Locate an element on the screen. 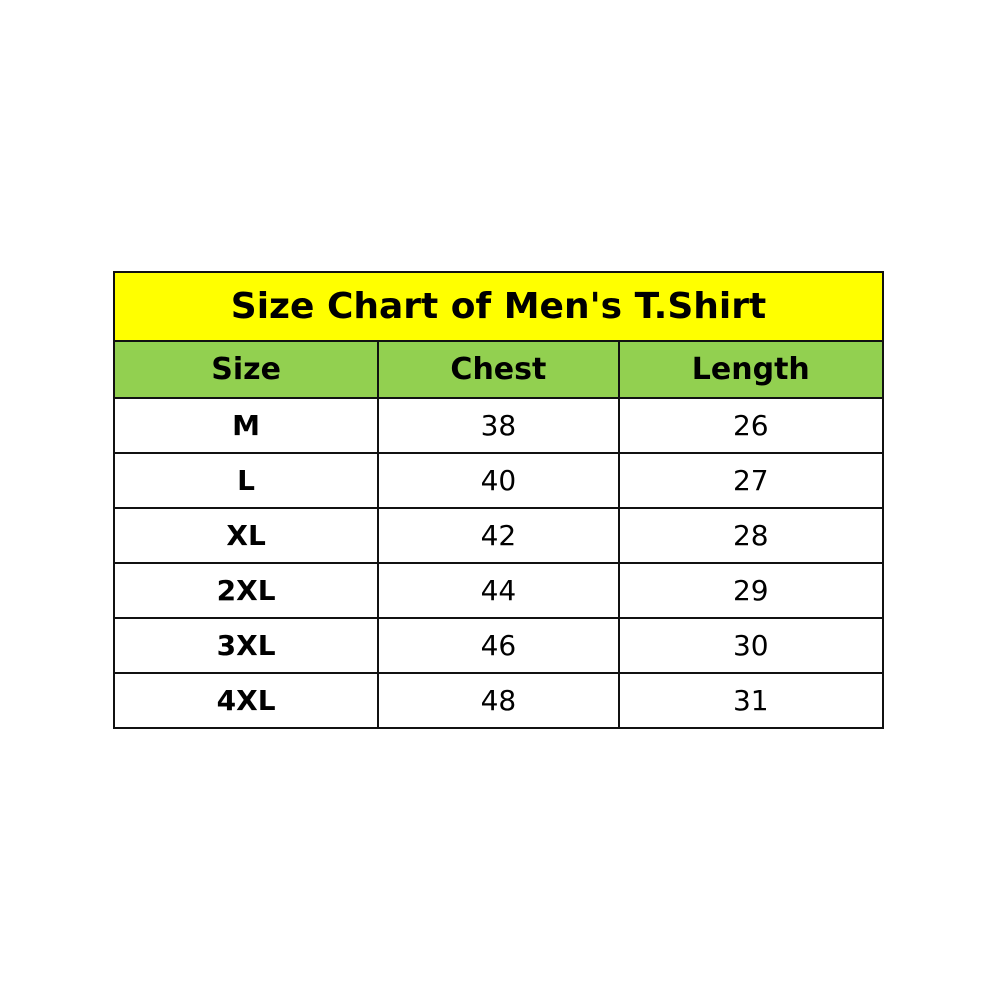 The width and height of the screenshot is (1000, 1000). size-cell: XL is located at coordinates (246, 535).